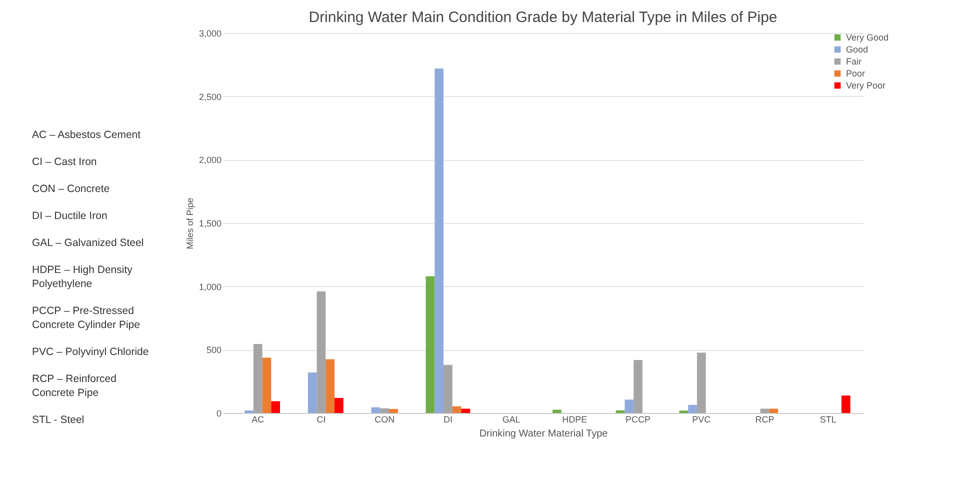  Describe the element at coordinates (384, 419) in the screenshot. I see `x-tick-label: CON` at that location.